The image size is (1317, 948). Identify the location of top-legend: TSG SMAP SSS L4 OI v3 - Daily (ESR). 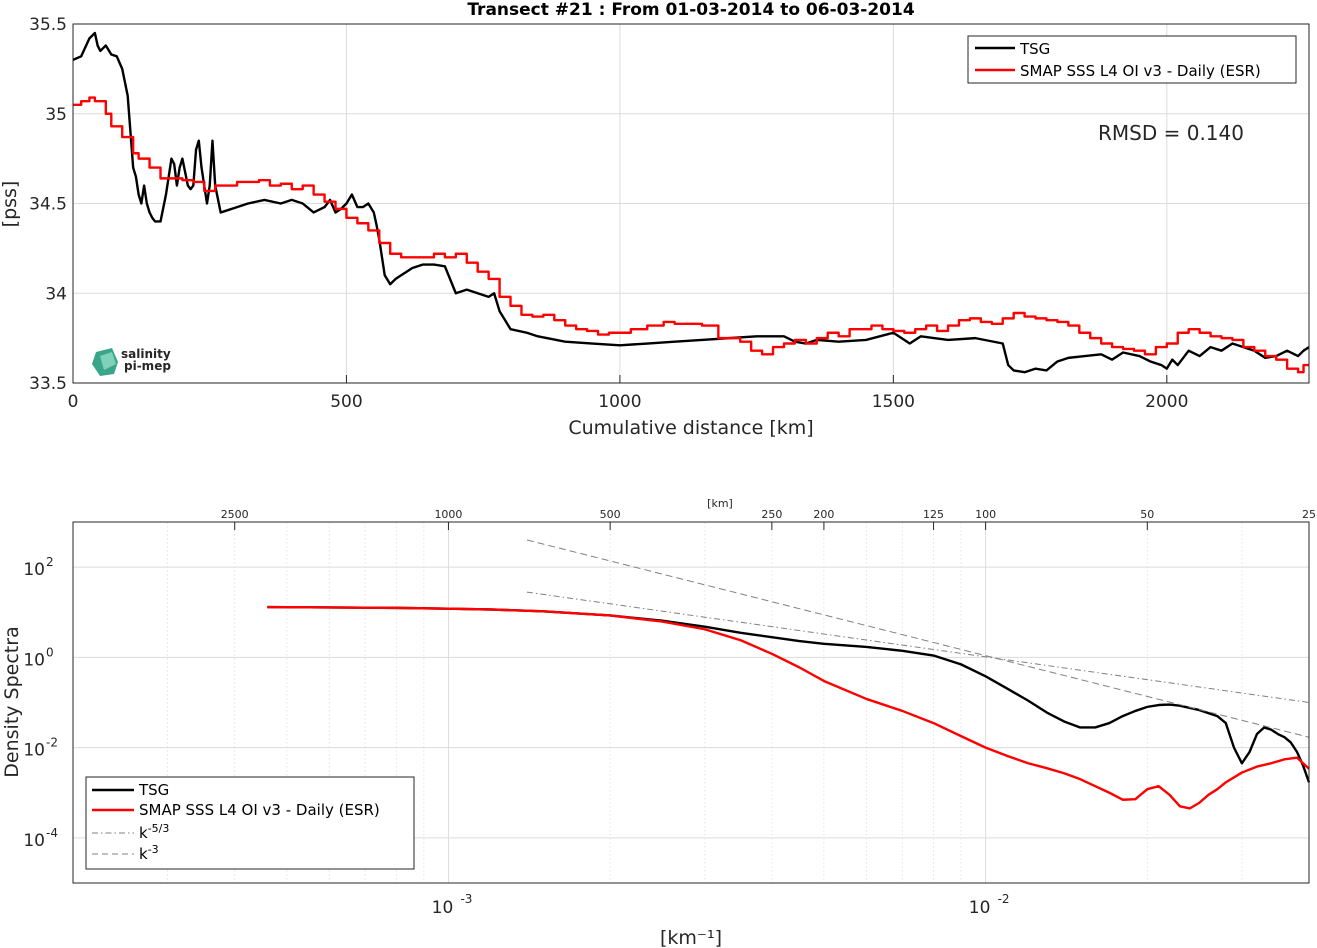
(1132, 59).